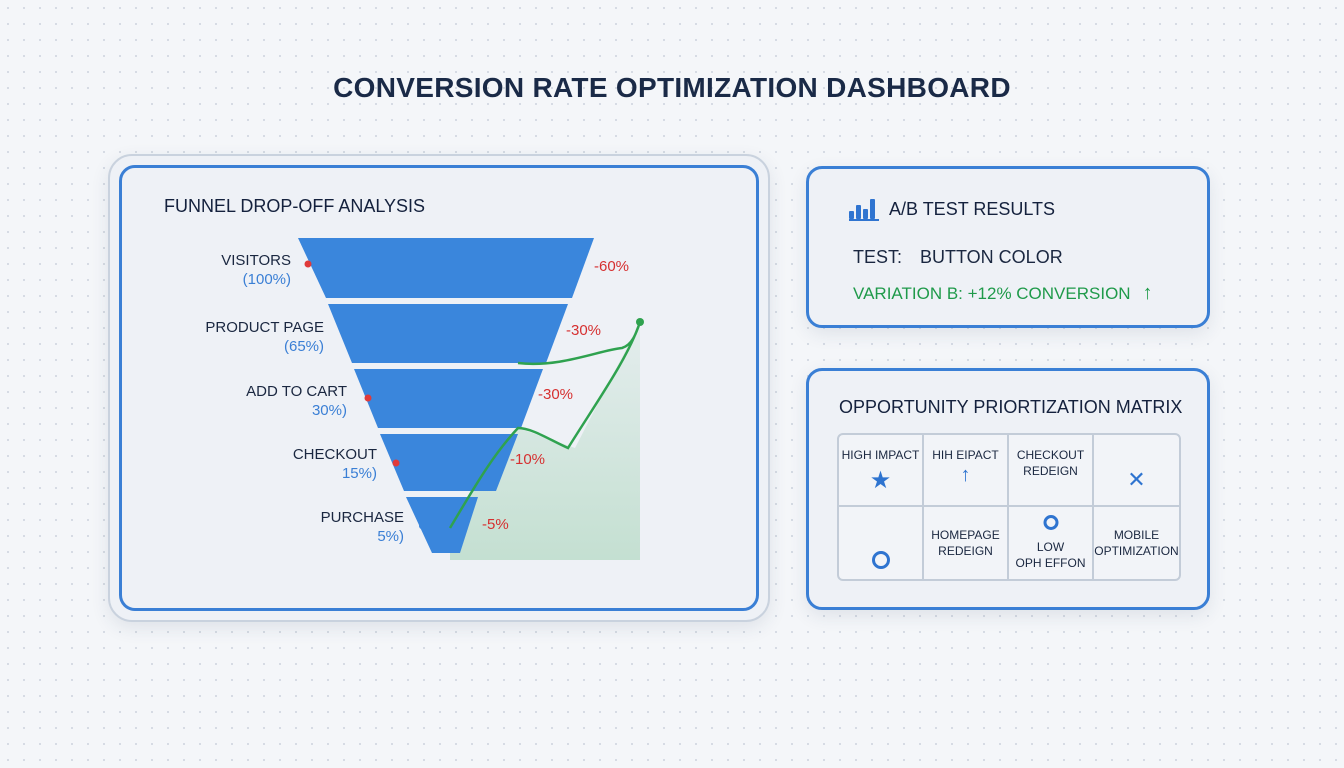  Describe the element at coordinates (295, 206) in the screenshot. I see `funnel-title: FUNNEL DROP-OFF ANALYSIS` at that location.